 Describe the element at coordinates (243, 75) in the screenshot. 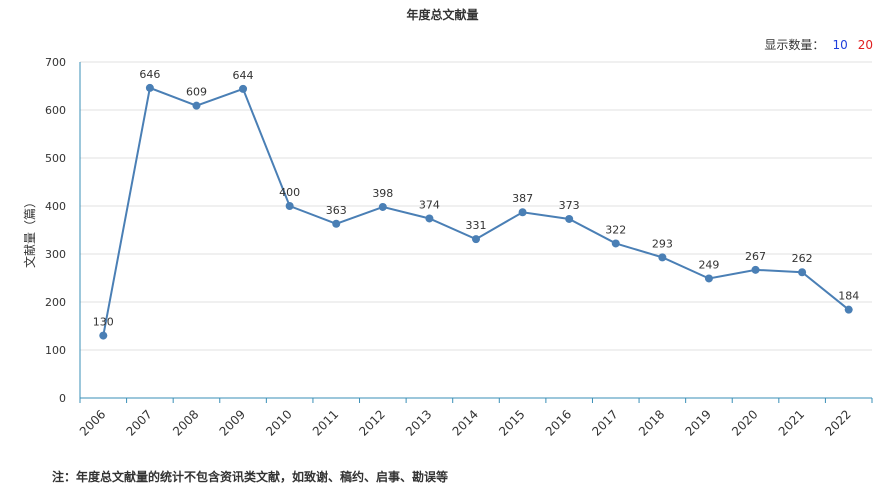

I see `data-label: 644` at that location.